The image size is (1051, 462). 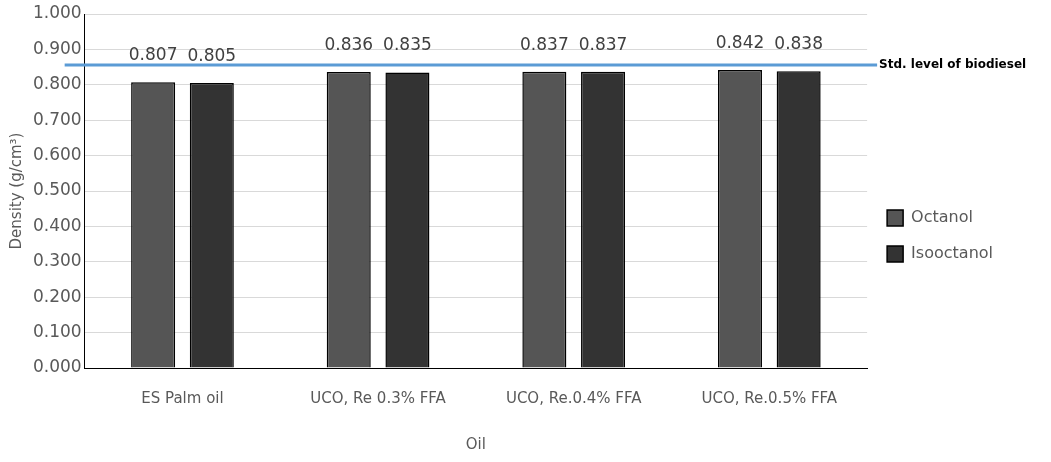 I want to click on y-axis-title: Density (g/cm³), so click(x=15, y=191).